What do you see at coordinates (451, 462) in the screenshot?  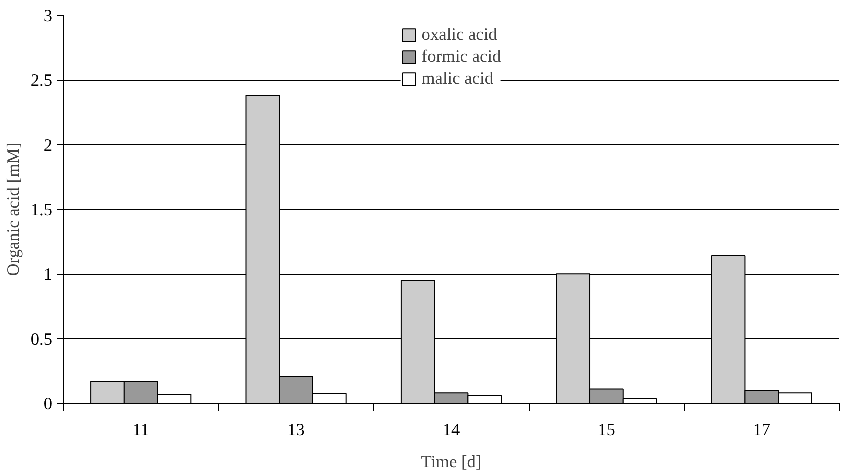 I see `x-axis-title: Time [d]` at bounding box center [451, 462].